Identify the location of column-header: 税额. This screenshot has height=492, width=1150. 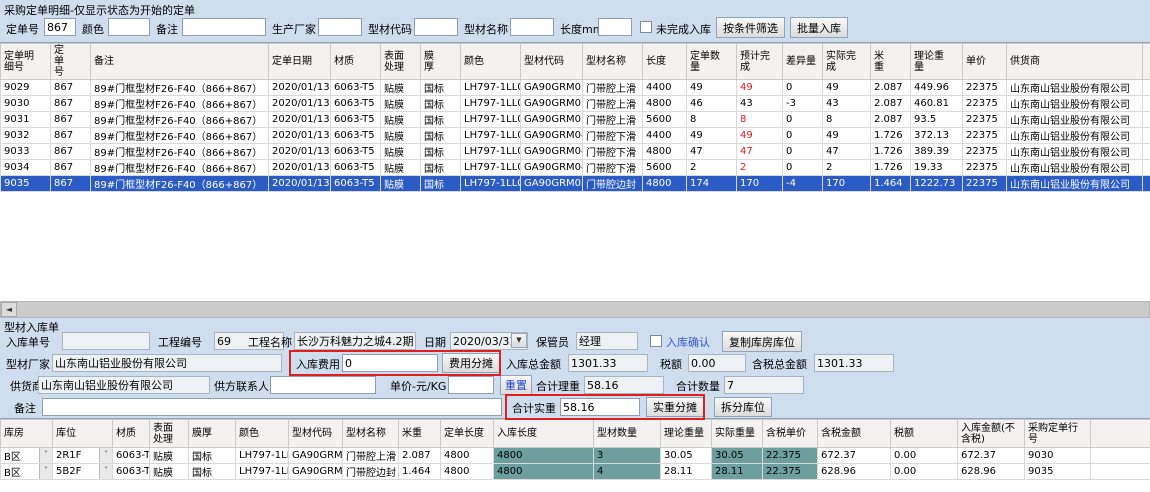
(924, 433).